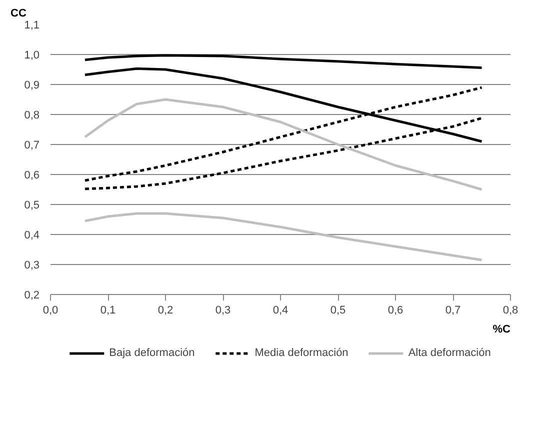  I want to click on x-tick-label: 0,2, so click(166, 310).